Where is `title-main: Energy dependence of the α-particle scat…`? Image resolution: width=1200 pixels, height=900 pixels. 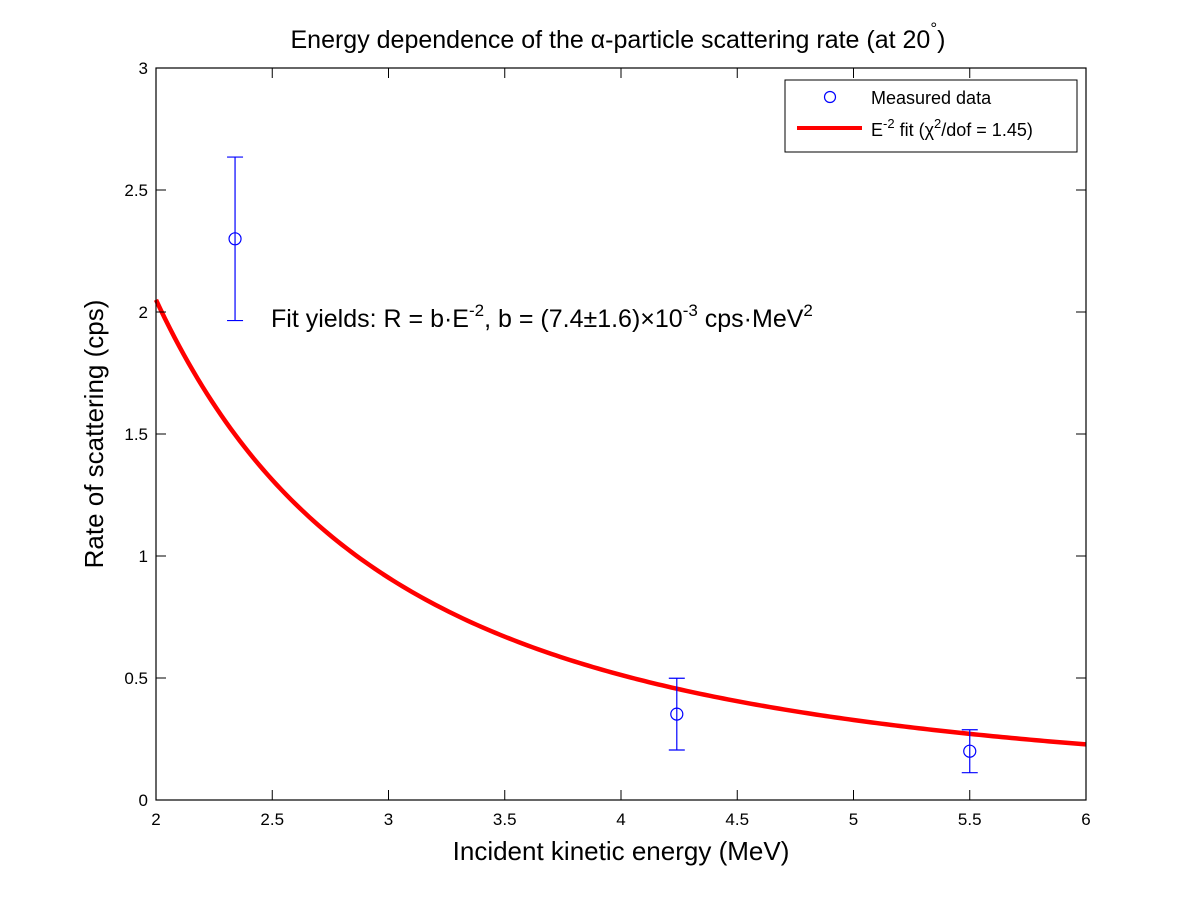 title-main: Energy dependence of the α-particle scat… is located at coordinates (611, 40).